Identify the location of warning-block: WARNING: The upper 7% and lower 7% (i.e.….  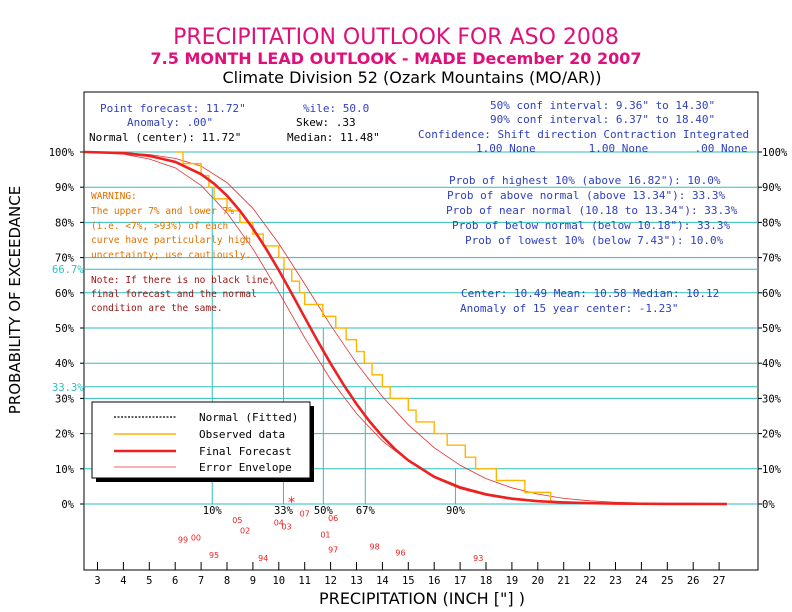
(171, 226).